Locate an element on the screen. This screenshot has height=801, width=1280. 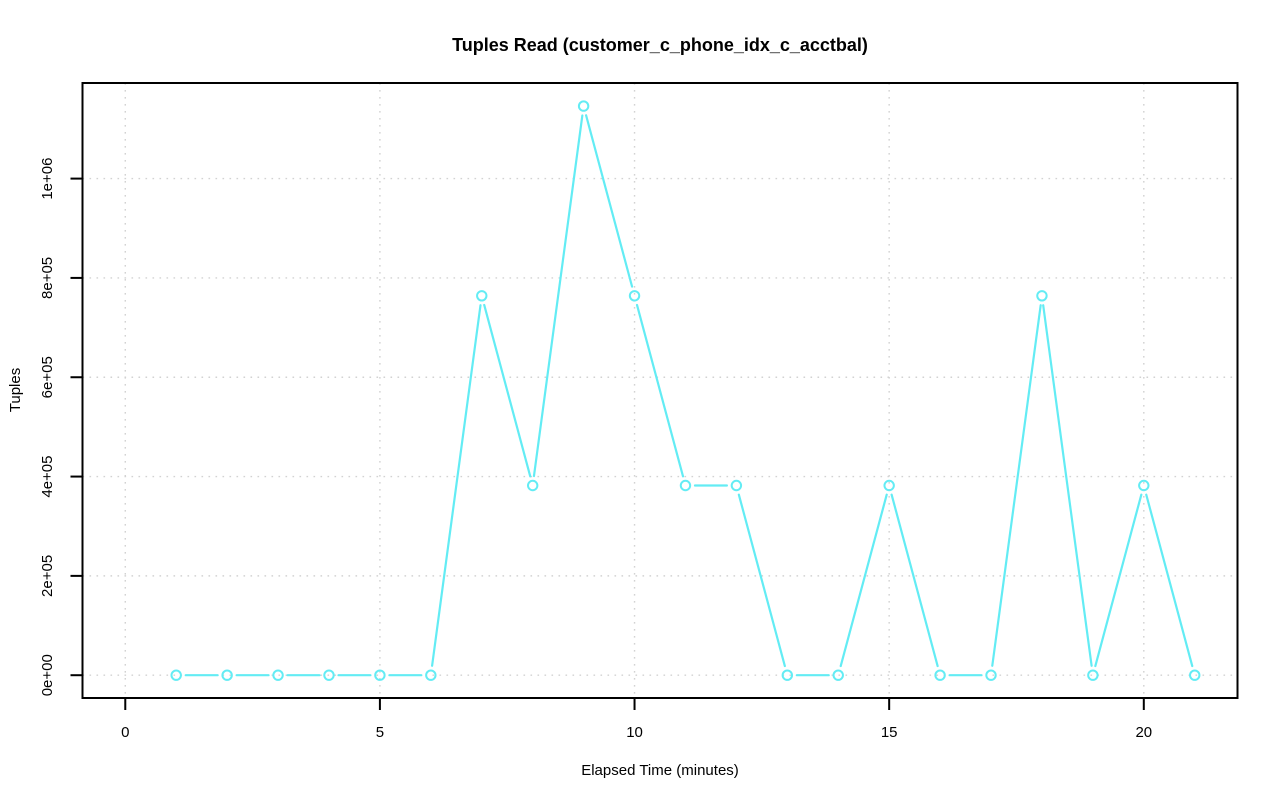
x-axis-tick-label: 10 is located at coordinates (634, 732).